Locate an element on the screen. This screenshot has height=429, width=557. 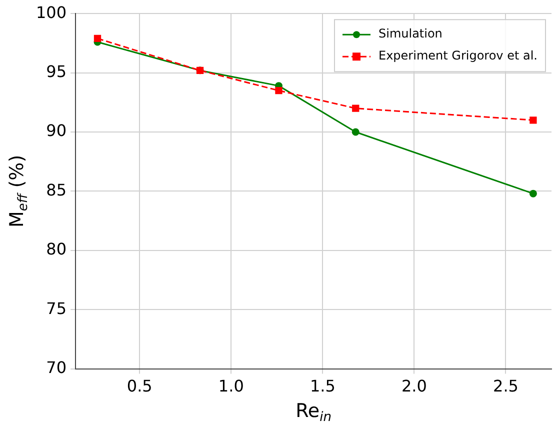
y-tick-label: 100 is located at coordinates (51, 12).